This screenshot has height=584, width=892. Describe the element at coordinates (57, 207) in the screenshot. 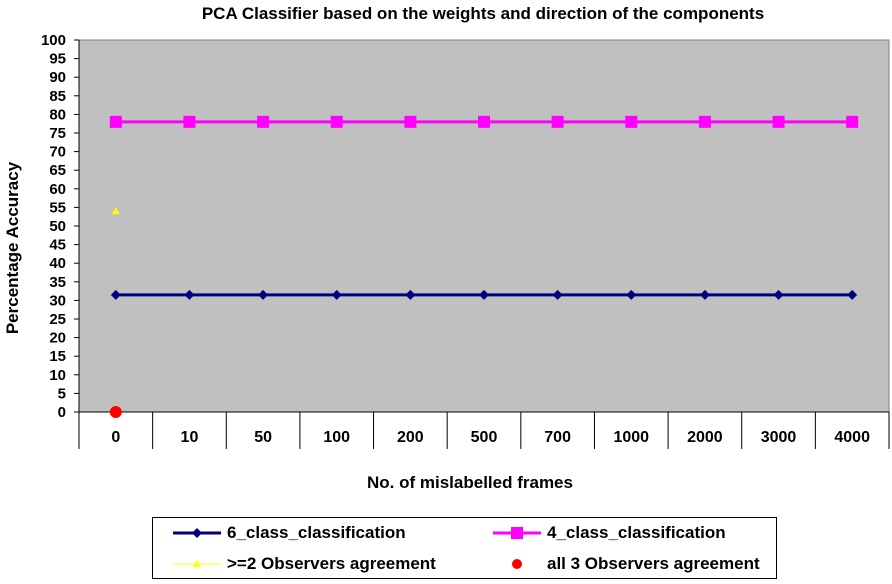

I see `y-tick-label: 55` at that location.